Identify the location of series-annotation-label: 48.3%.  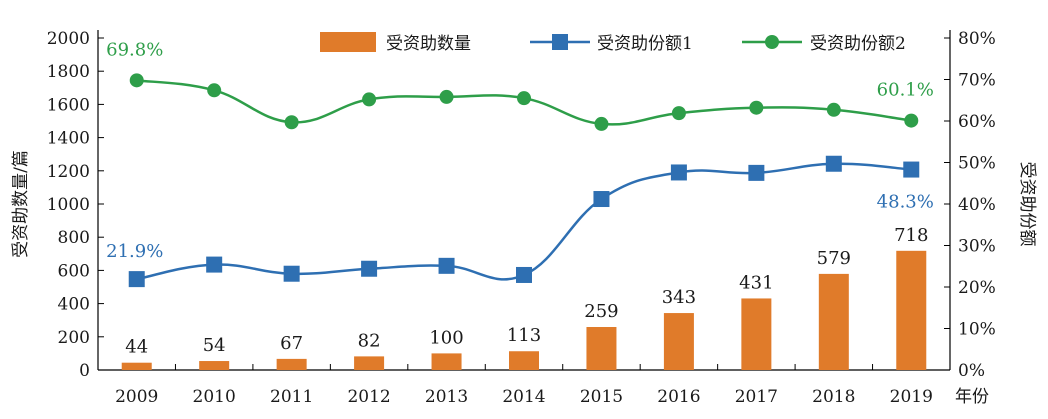
(905, 202).